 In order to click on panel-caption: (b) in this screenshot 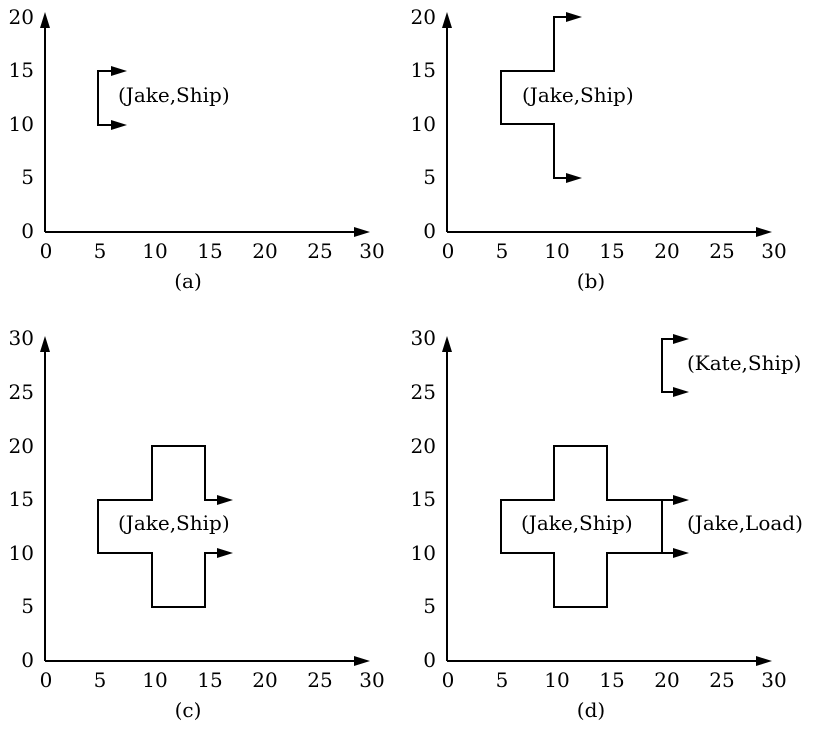, I will do `click(591, 281)`.